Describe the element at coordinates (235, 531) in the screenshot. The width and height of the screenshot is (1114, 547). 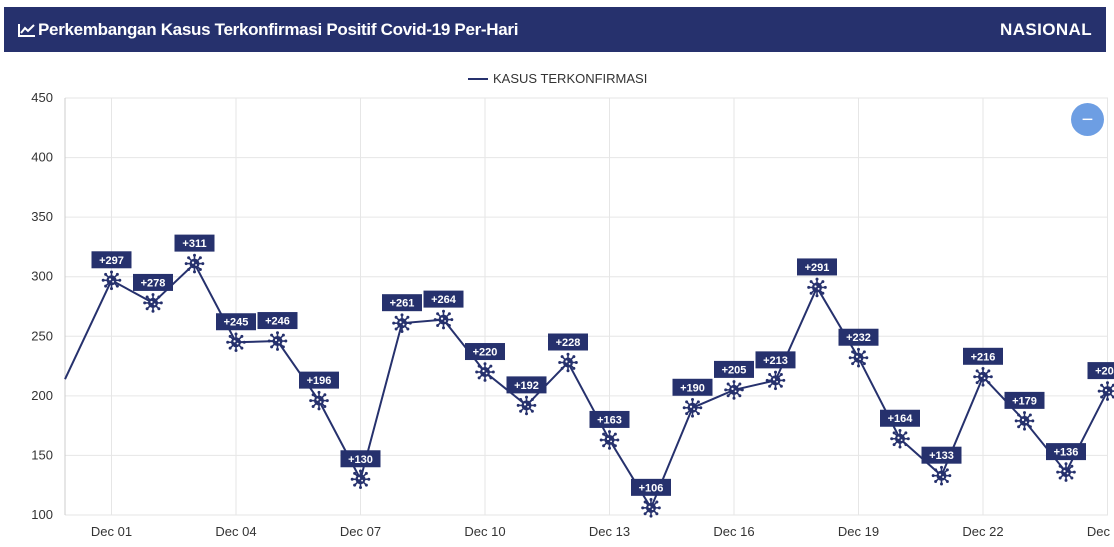
I see `x-tick-label: Dec 04` at that location.